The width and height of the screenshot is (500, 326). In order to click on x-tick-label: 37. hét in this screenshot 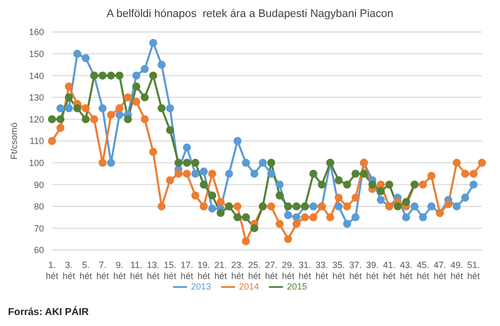, I will do `click(355, 270)`.